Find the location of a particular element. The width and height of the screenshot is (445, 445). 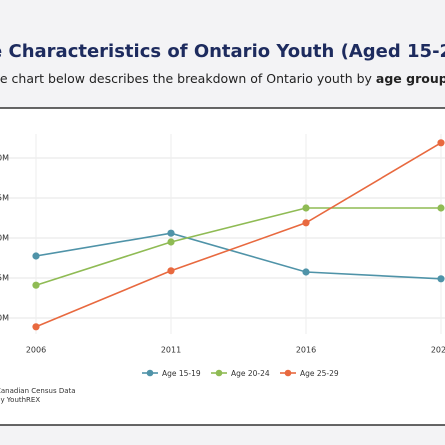

legend-label: Age 20-24 is located at coordinates (250, 373).